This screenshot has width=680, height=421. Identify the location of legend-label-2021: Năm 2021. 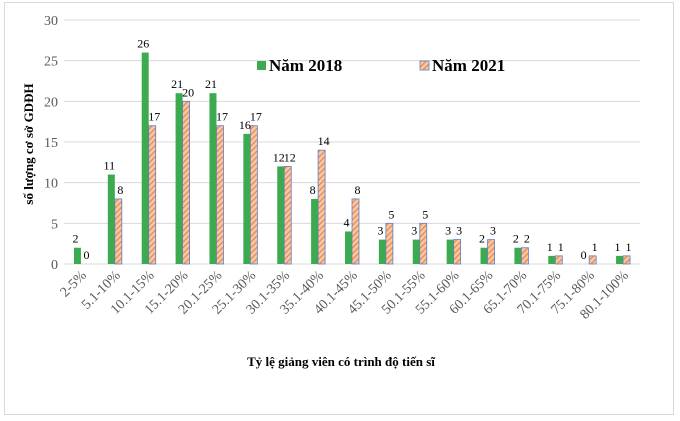
(468, 65).